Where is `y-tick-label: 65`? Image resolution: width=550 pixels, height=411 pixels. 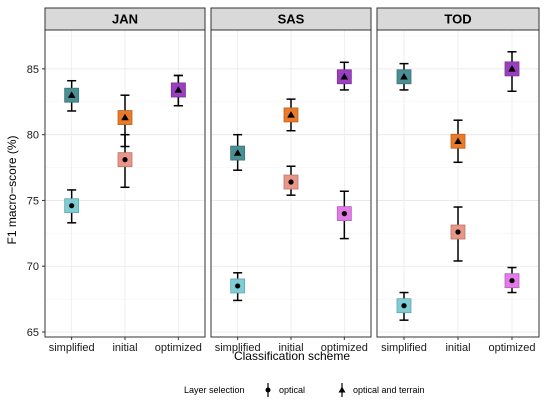
y-tick-label: 65 is located at coordinates (33, 333).